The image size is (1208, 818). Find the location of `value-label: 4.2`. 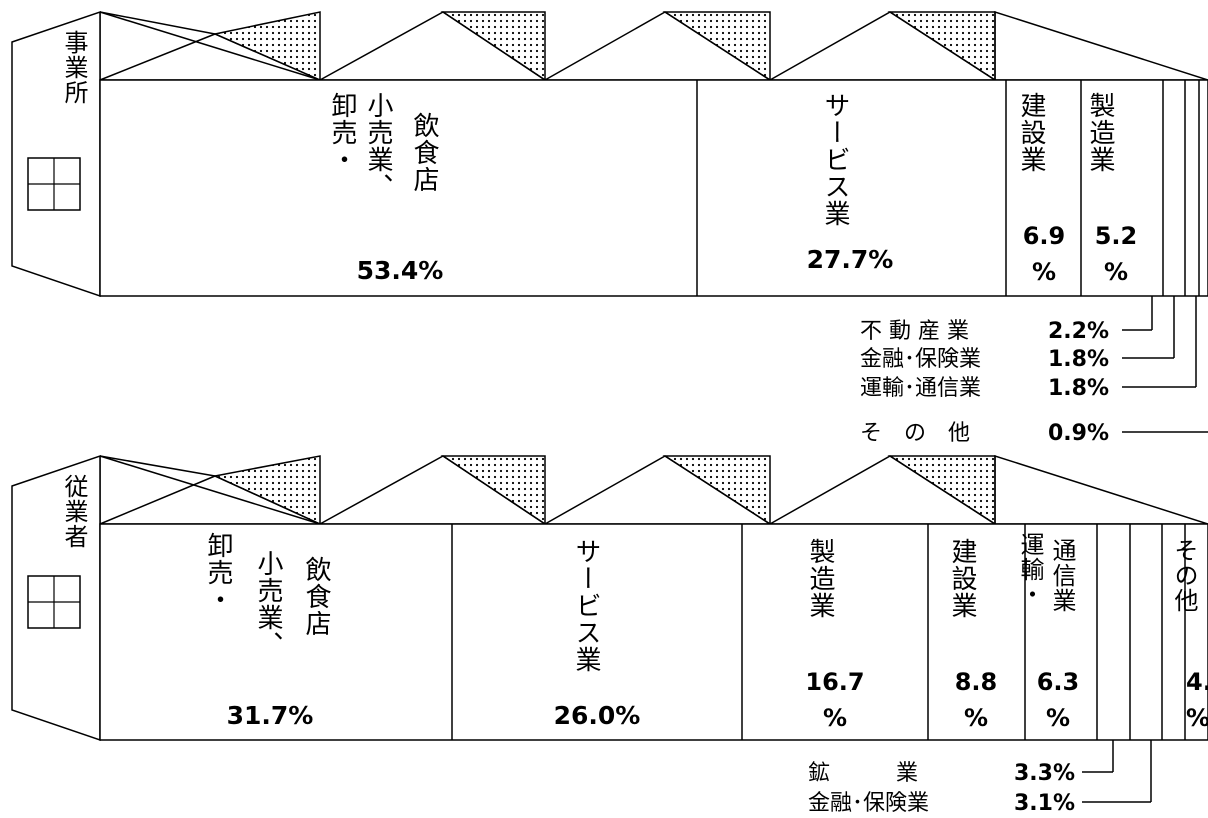

value-label: 4.2 is located at coordinates (1197, 682).